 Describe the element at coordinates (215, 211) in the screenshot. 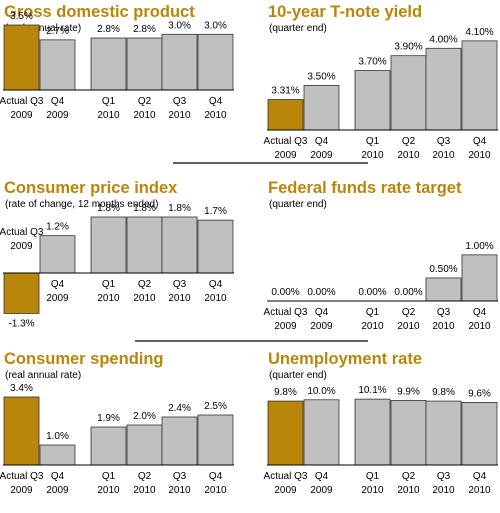

I see `value-label: 1.7%` at that location.